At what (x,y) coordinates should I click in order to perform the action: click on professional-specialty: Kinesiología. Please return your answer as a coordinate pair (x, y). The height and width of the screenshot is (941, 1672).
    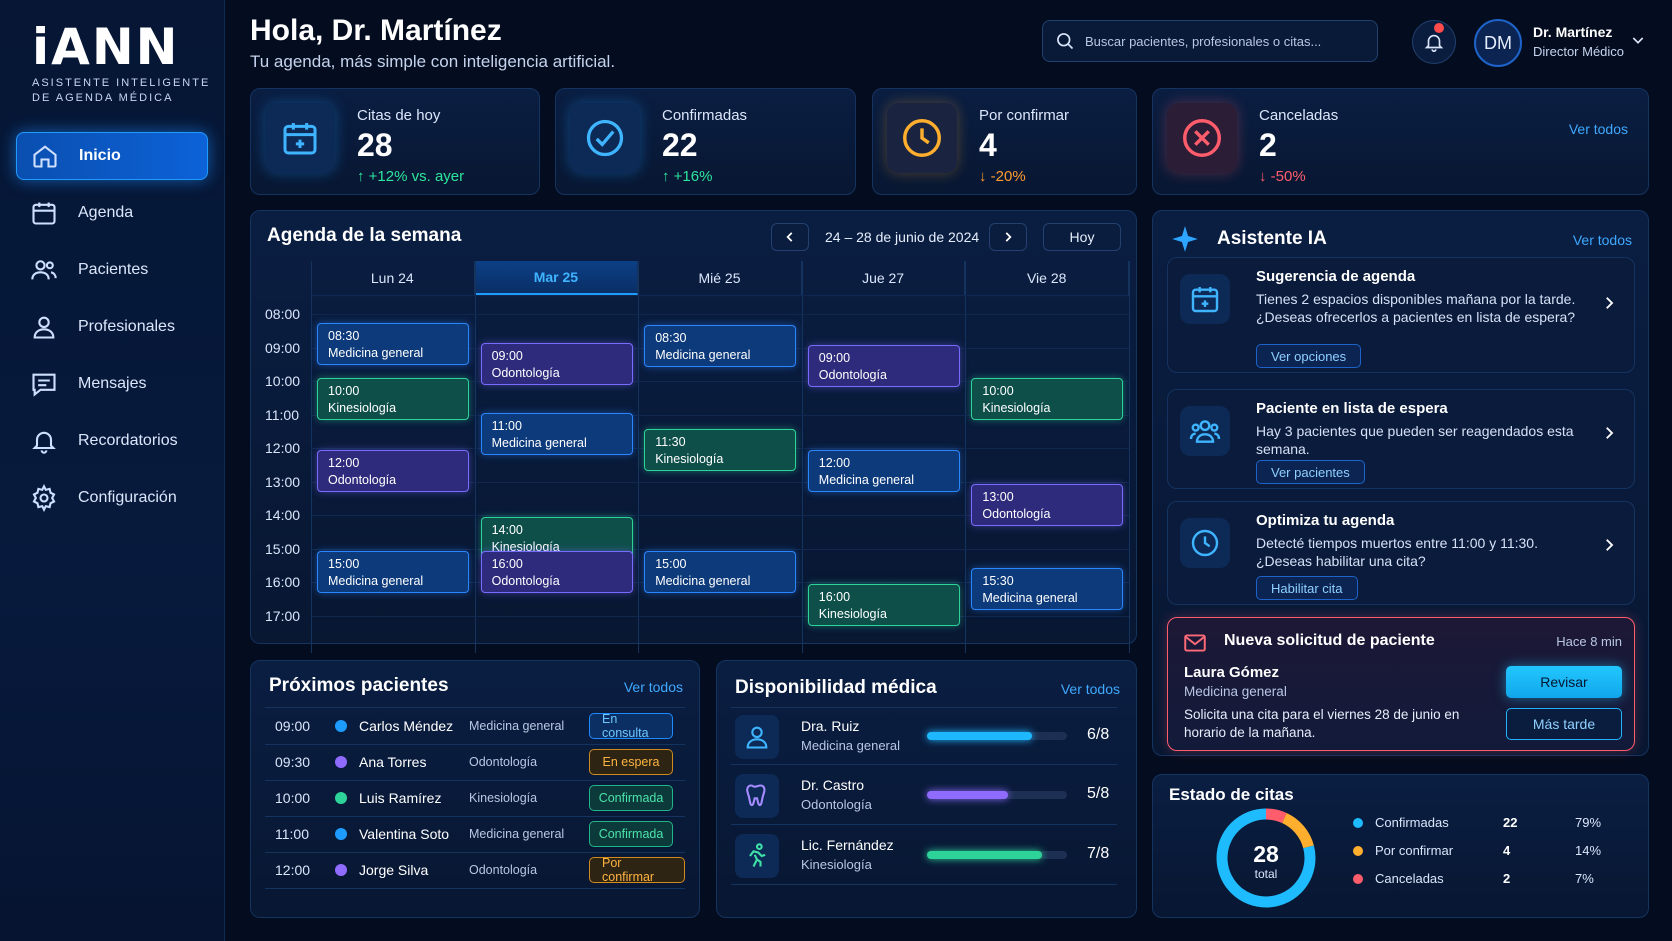
    Looking at the image, I should click on (836, 864).